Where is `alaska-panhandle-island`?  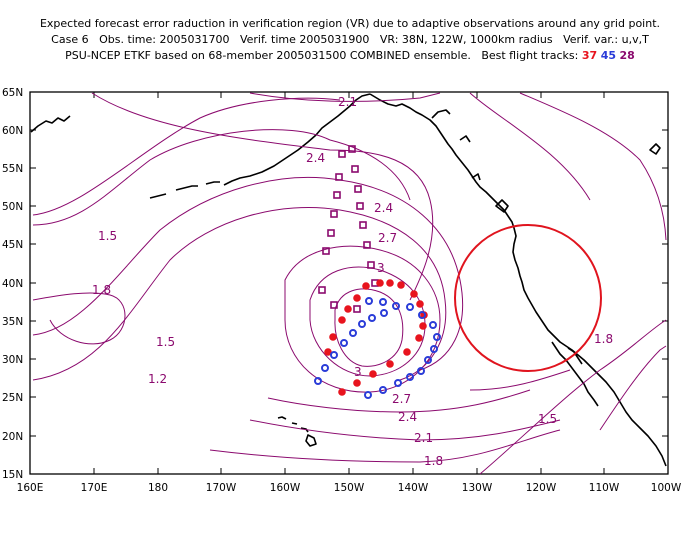
alaska-panhandle-island is located at coordinates (465, 139).